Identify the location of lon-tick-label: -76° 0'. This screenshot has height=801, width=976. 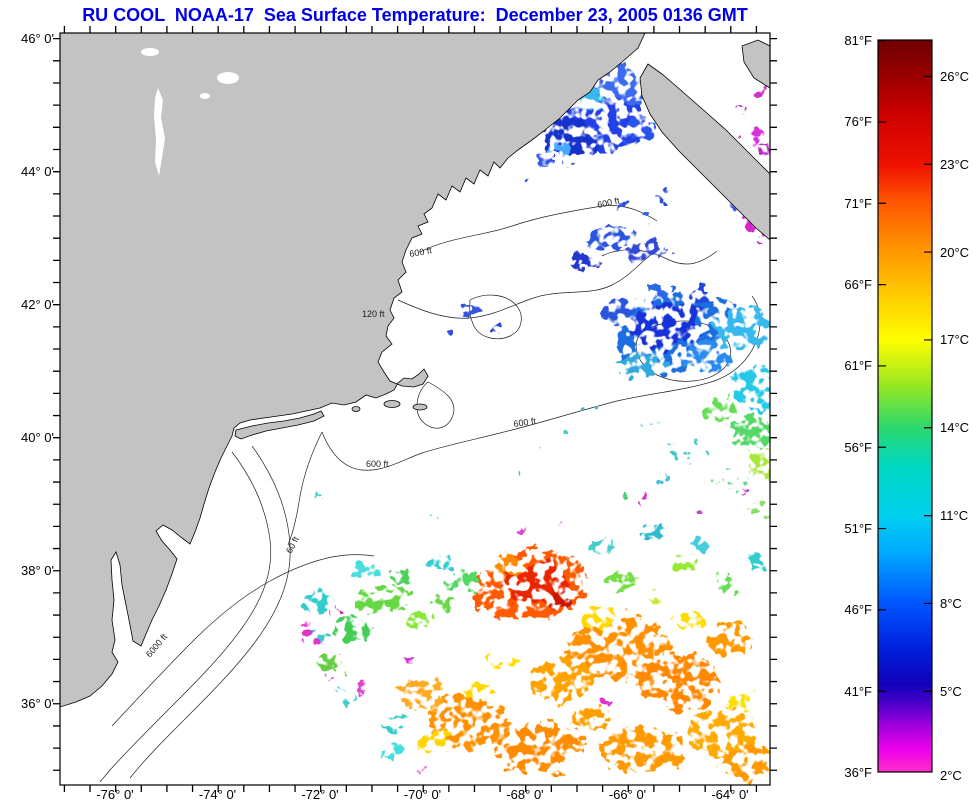
(114, 794).